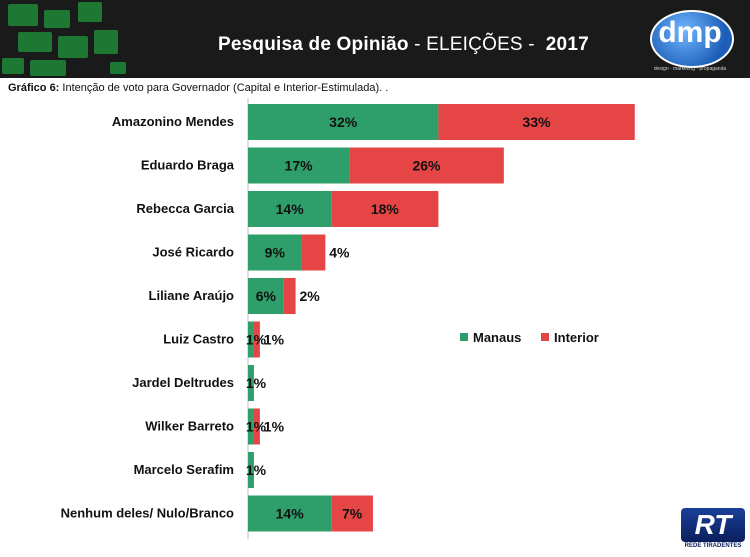 Image resolution: width=750 pixels, height=557 pixels. I want to click on legend-swatch-interior, so click(545, 337).